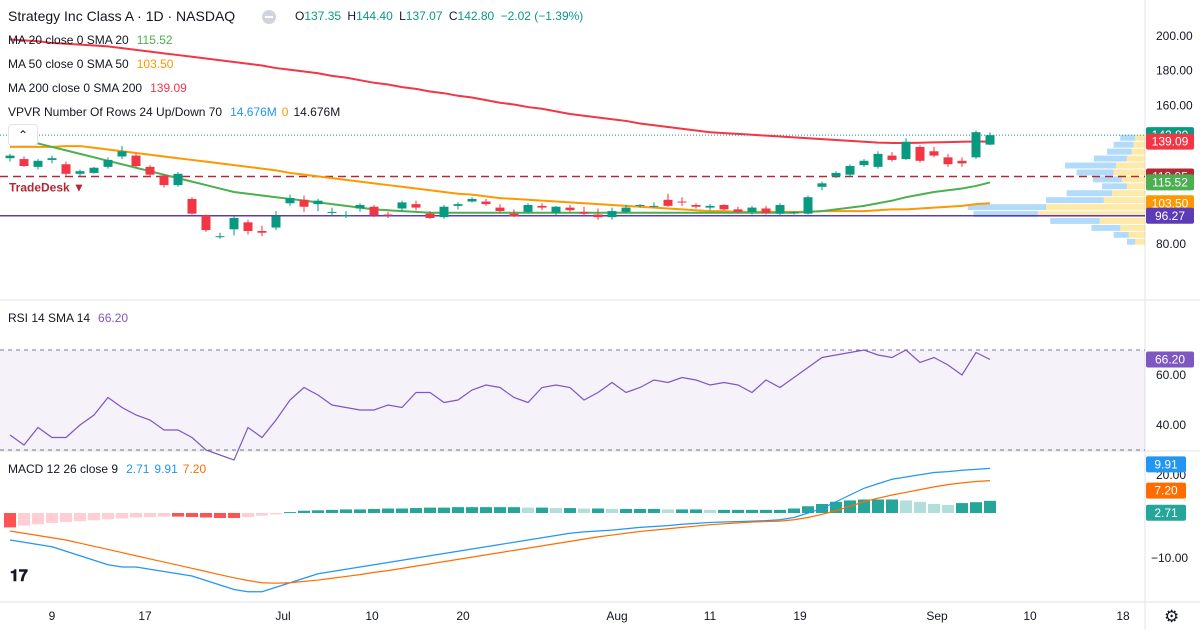 This screenshot has width=1200, height=630. What do you see at coordinates (500, 179) in the screenshot?
I see `ma50-line` at bounding box center [500, 179].